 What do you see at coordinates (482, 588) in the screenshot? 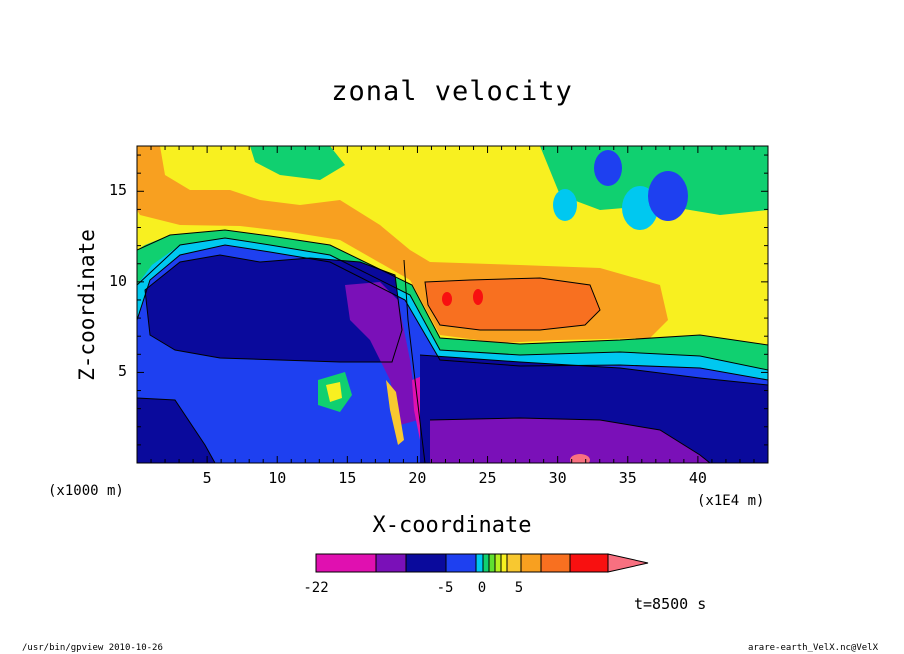
I see `colorbar-label: 0` at bounding box center [482, 588].